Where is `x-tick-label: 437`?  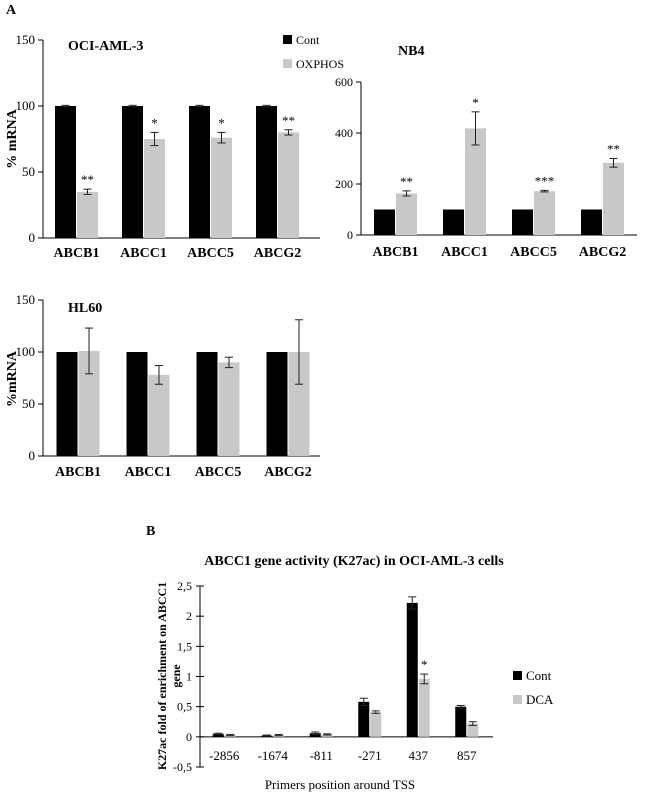 x-tick-label: 437 is located at coordinates (419, 755).